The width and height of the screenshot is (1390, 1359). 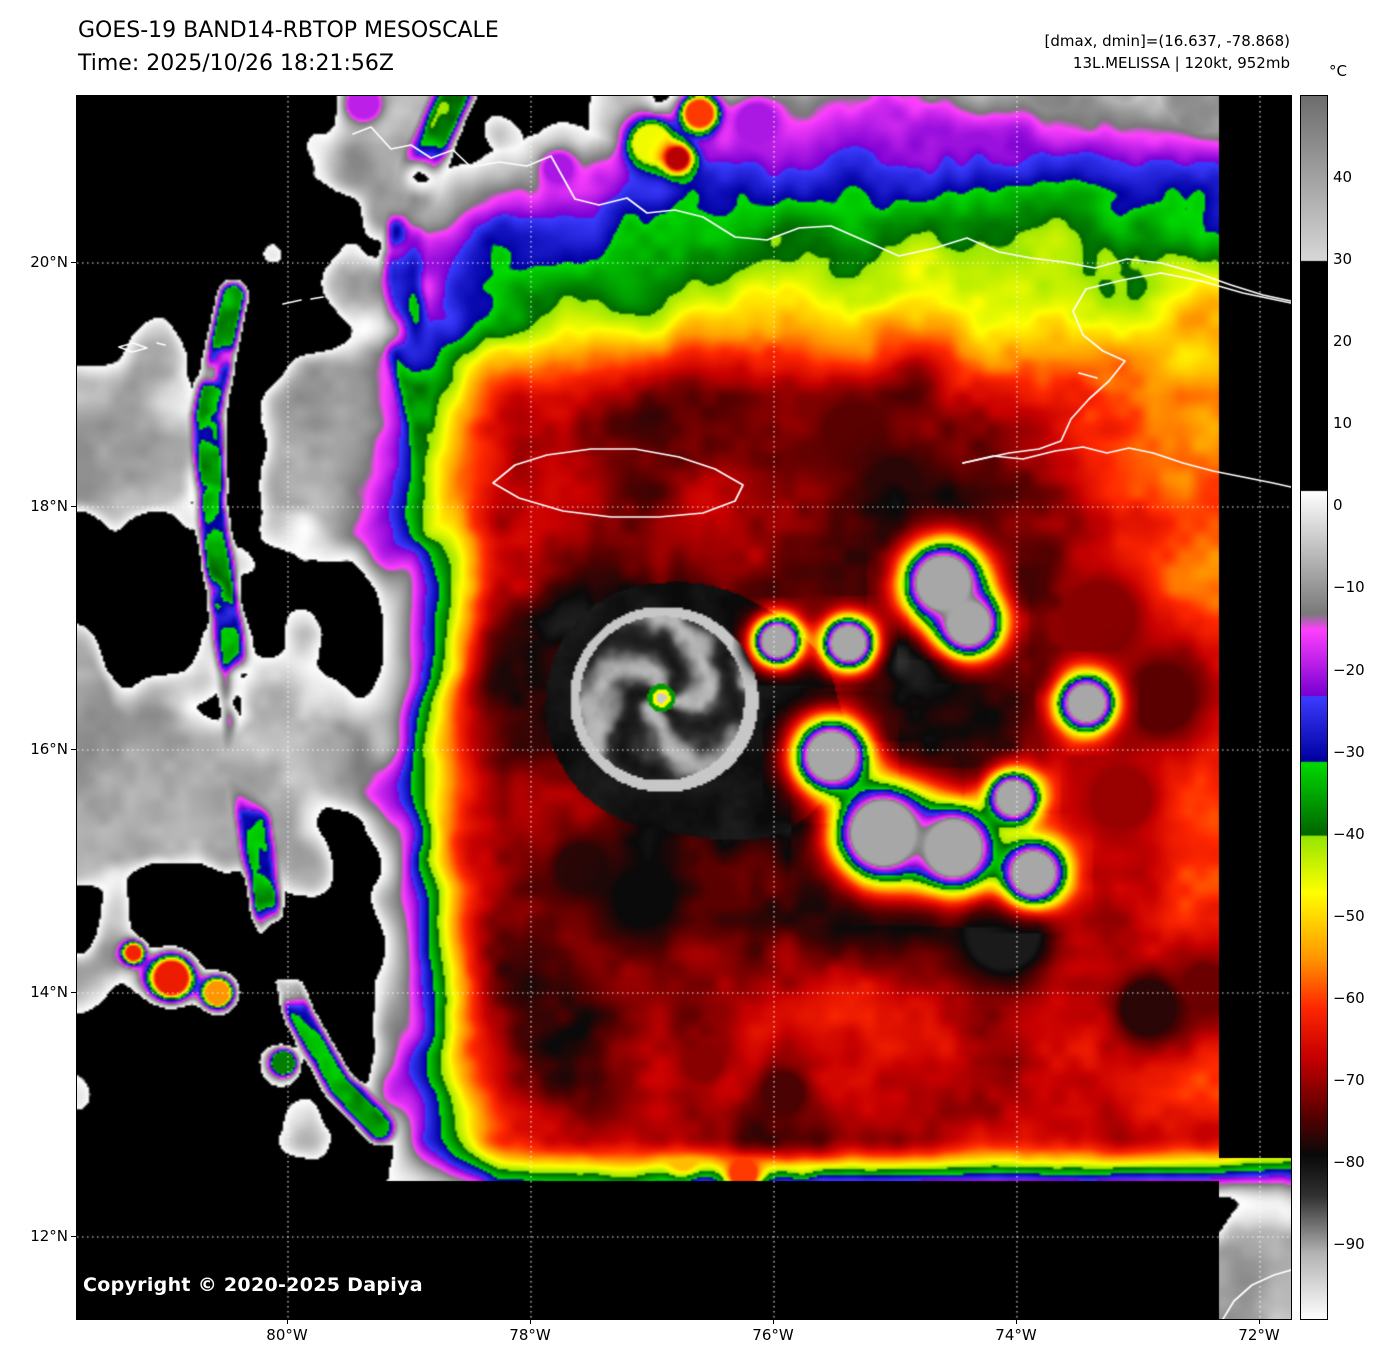 What do you see at coordinates (1343, 341) in the screenshot?
I see `colorbar-tick-label: 20` at bounding box center [1343, 341].